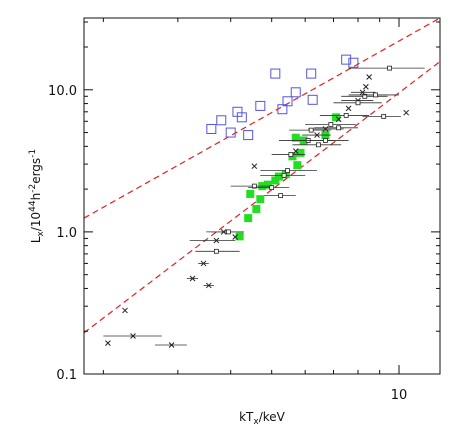  Describe the element at coordinates (36, 239) in the screenshot. I see `y-axis-label-base: L` at that location.